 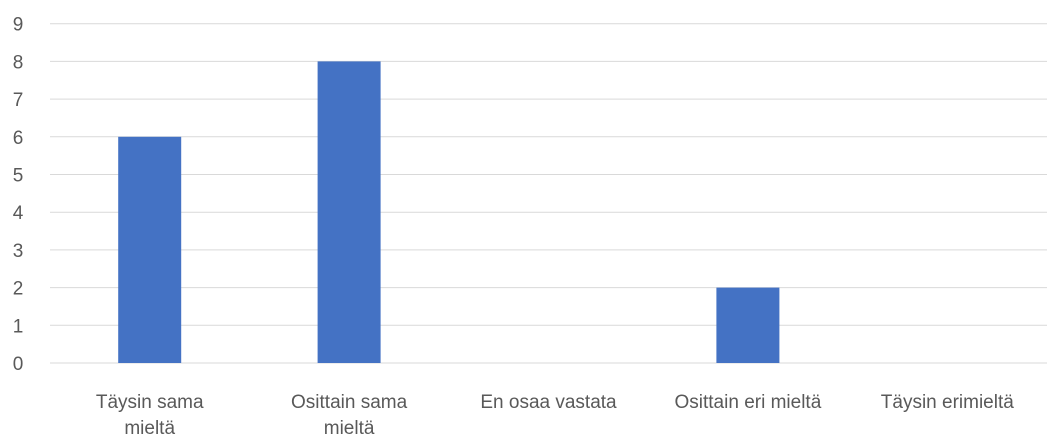 I want to click on x-tick-label-line: Osittain eri mieltä, so click(x=748, y=402).